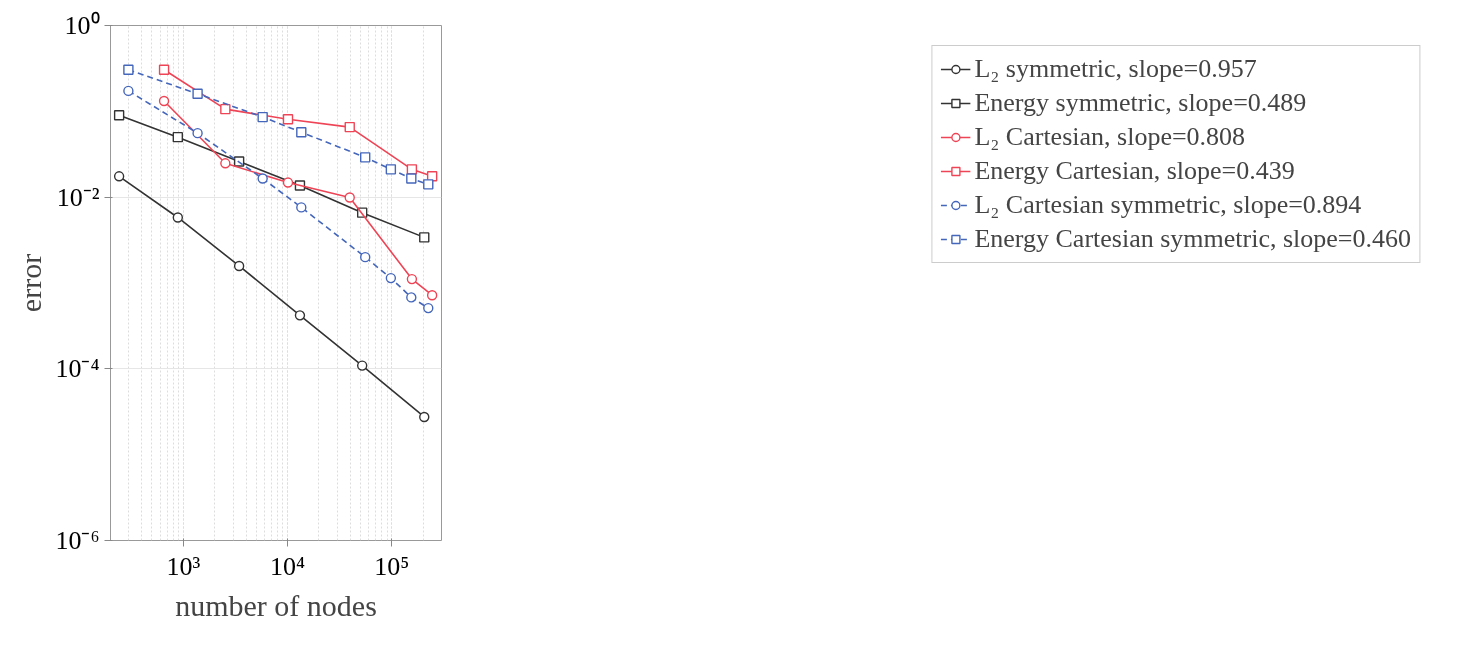 This screenshot has height=646, width=1482. What do you see at coordinates (1134, 171) in the screenshot?
I see `legend-label: Energy Cartesian, slope=0.439` at bounding box center [1134, 171].